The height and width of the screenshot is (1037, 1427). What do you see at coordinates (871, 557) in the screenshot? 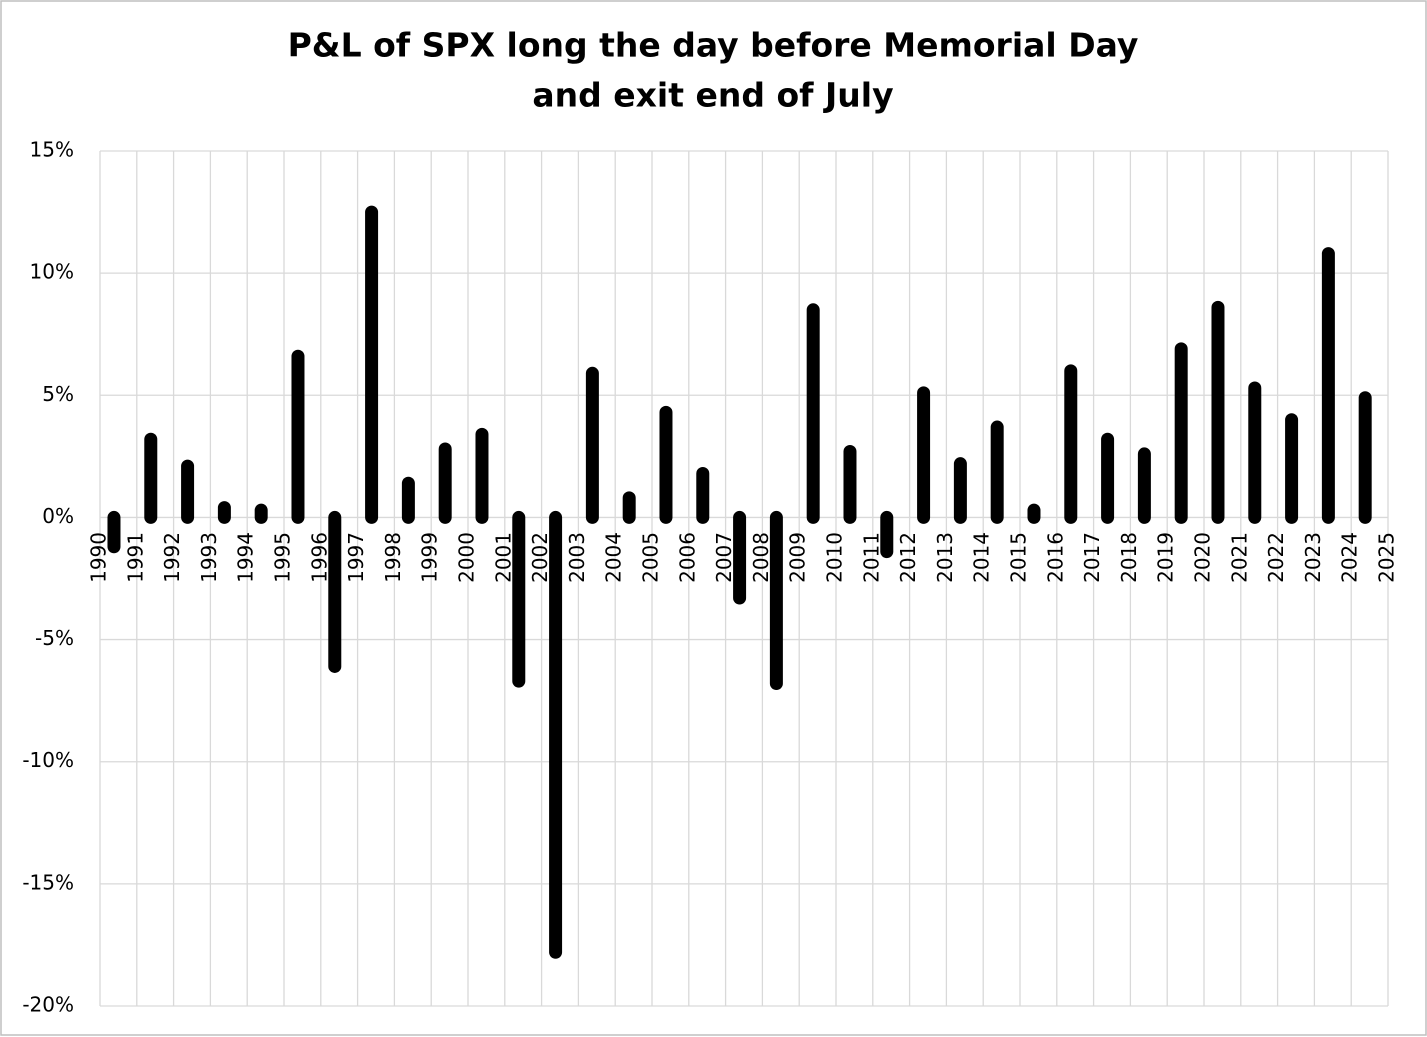
I see `x-tick-label: 2011` at bounding box center [871, 557].